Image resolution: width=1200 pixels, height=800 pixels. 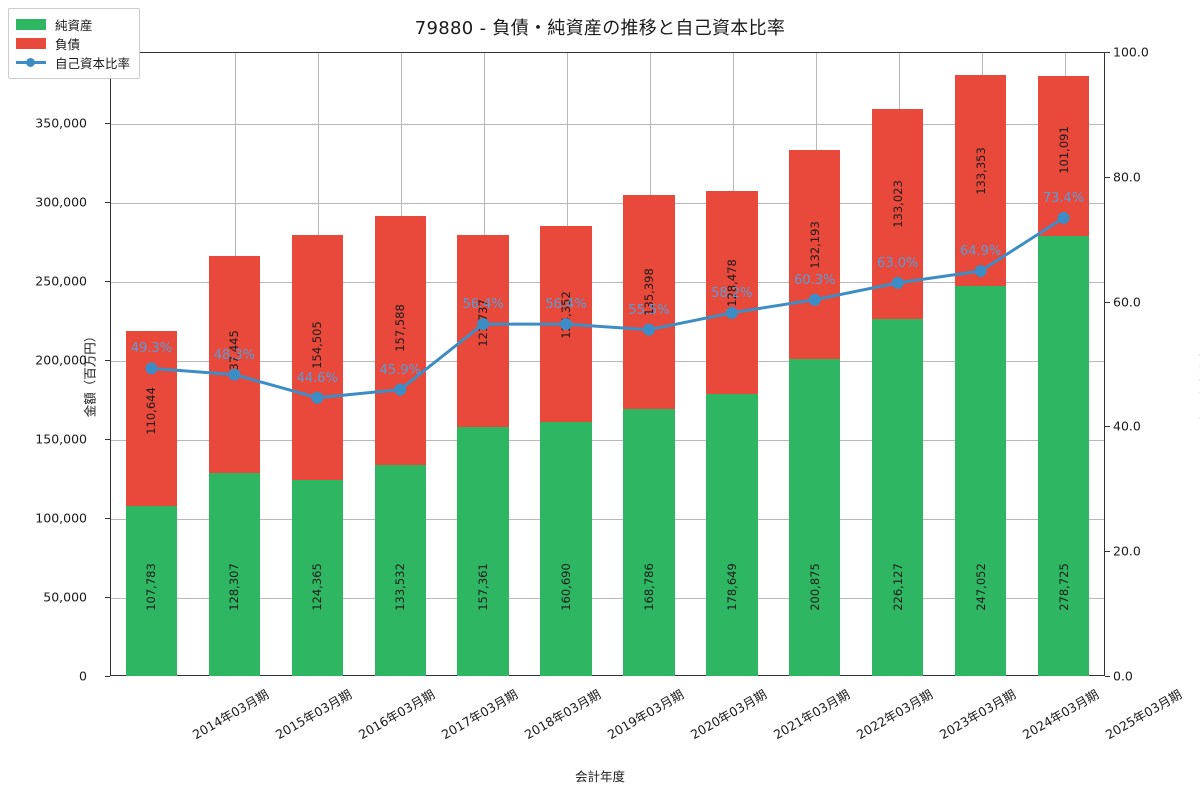 I want to click on y-tick-label-right: 0.0, so click(x=1123, y=676).